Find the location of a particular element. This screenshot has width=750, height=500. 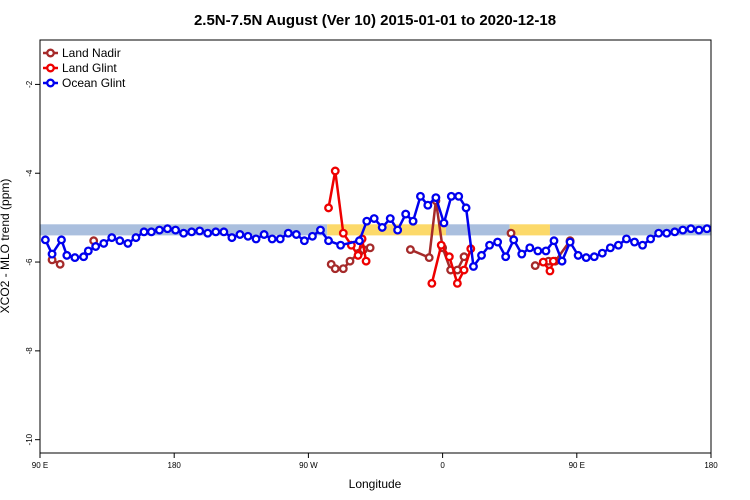

x-axis: 90 E 180 90 W 0 90 E 180 is located at coordinates (375, 461).